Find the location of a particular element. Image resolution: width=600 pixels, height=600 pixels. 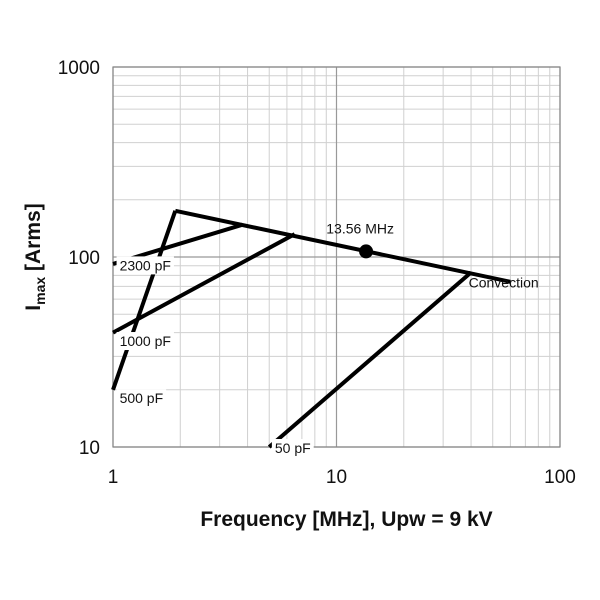

annotation-label: 50 pF is located at coordinates (293, 448).